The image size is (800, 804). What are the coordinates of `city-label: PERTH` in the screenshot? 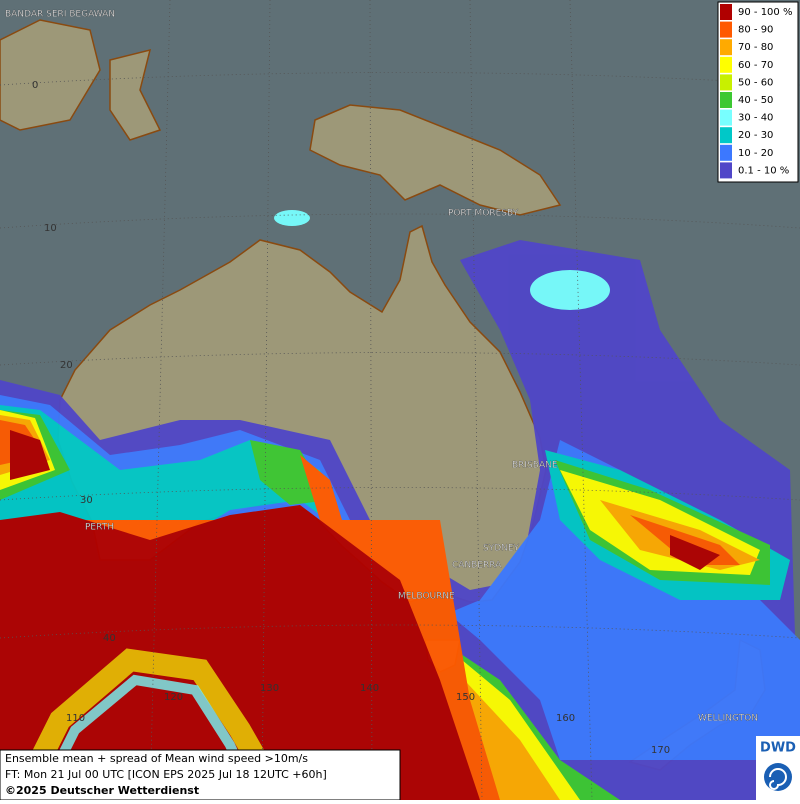 It's located at (99, 528).